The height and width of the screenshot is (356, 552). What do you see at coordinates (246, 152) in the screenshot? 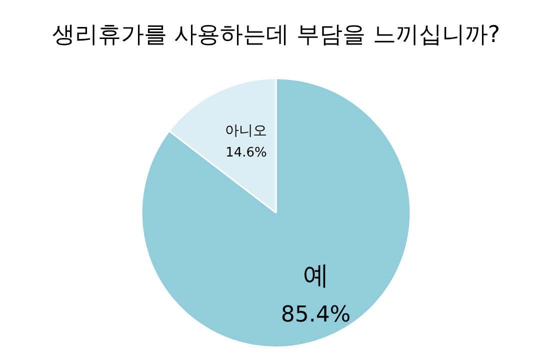
I see `data-label: 14.6%` at bounding box center [246, 152].